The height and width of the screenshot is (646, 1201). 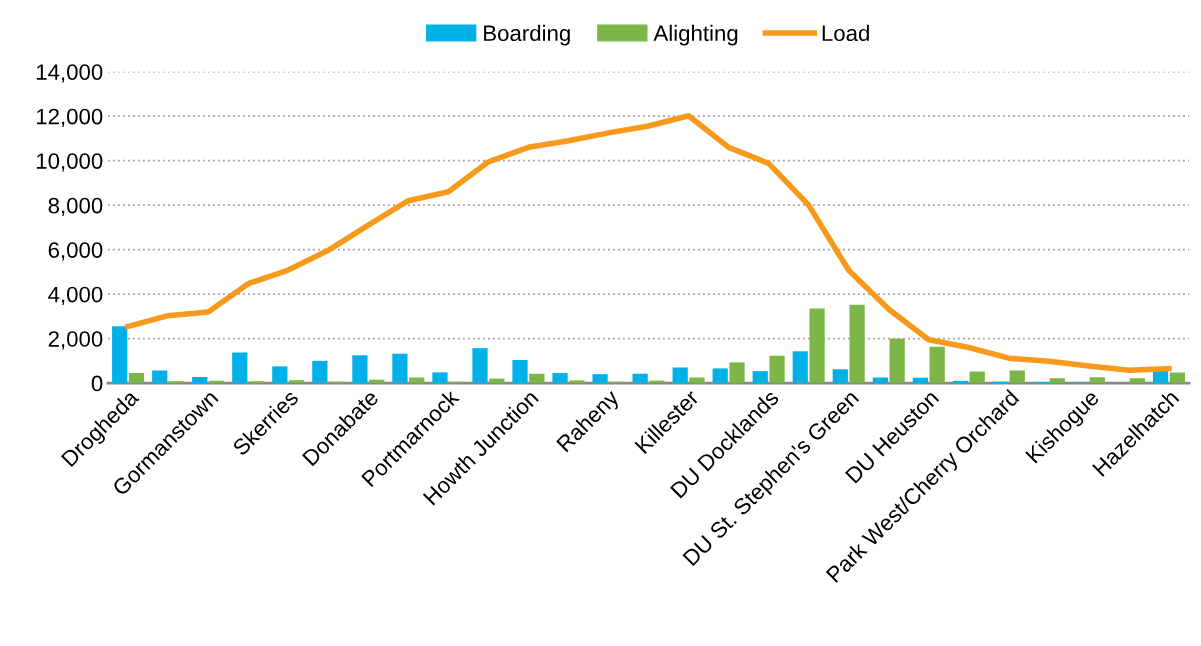 I want to click on y-tick-label: 8,000, so click(x=75, y=207).